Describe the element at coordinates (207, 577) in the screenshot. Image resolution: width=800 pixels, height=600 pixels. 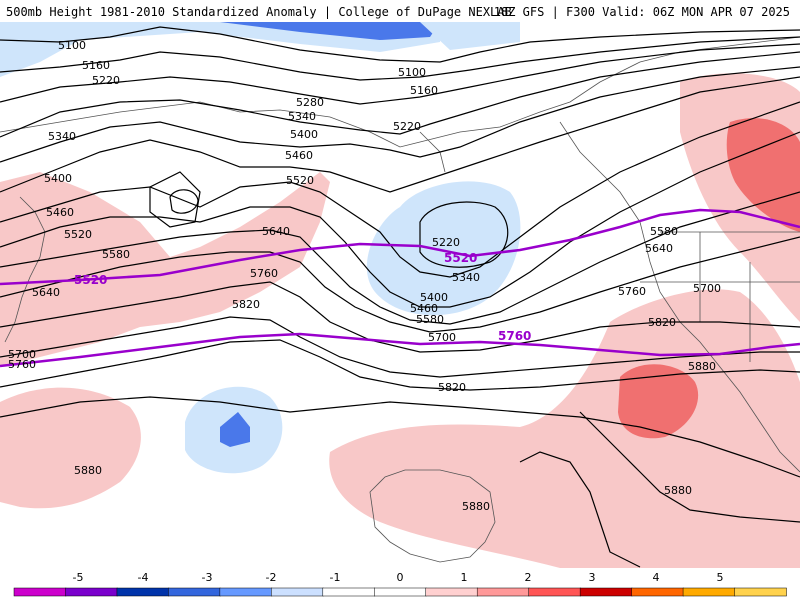
I see `colorbar-tick: -3` at that location.